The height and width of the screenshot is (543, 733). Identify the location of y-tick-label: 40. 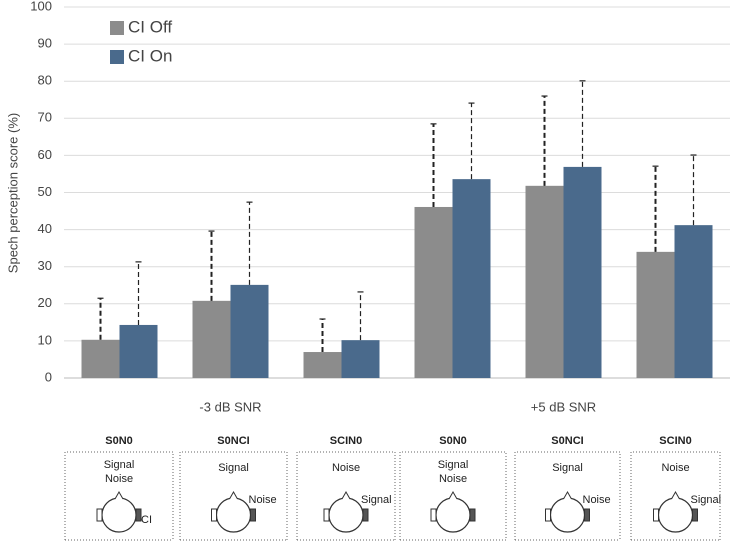
(45, 228).